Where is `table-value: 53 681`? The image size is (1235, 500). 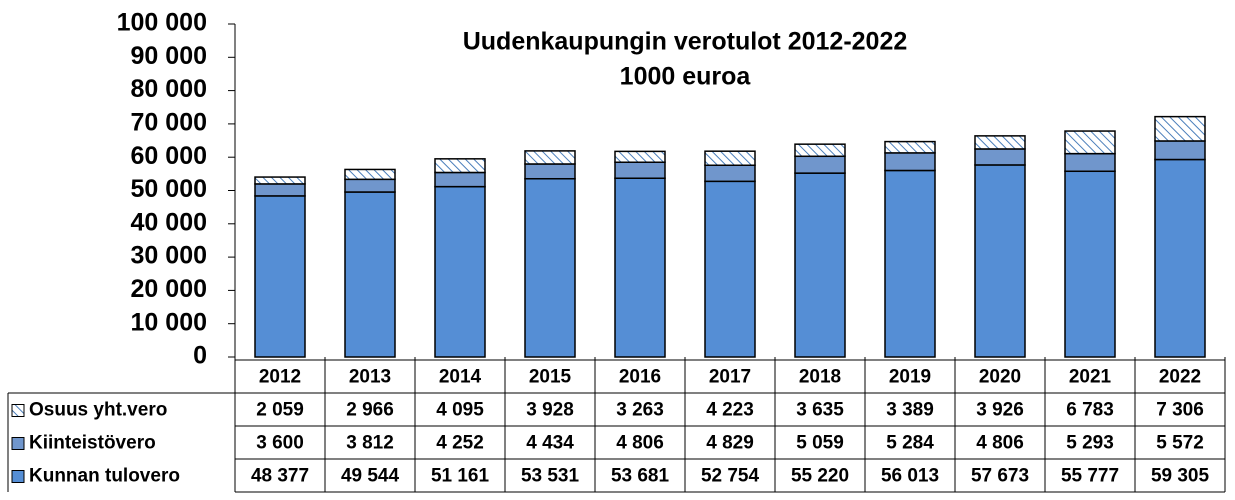
table-value: 53 681 is located at coordinates (640, 476).